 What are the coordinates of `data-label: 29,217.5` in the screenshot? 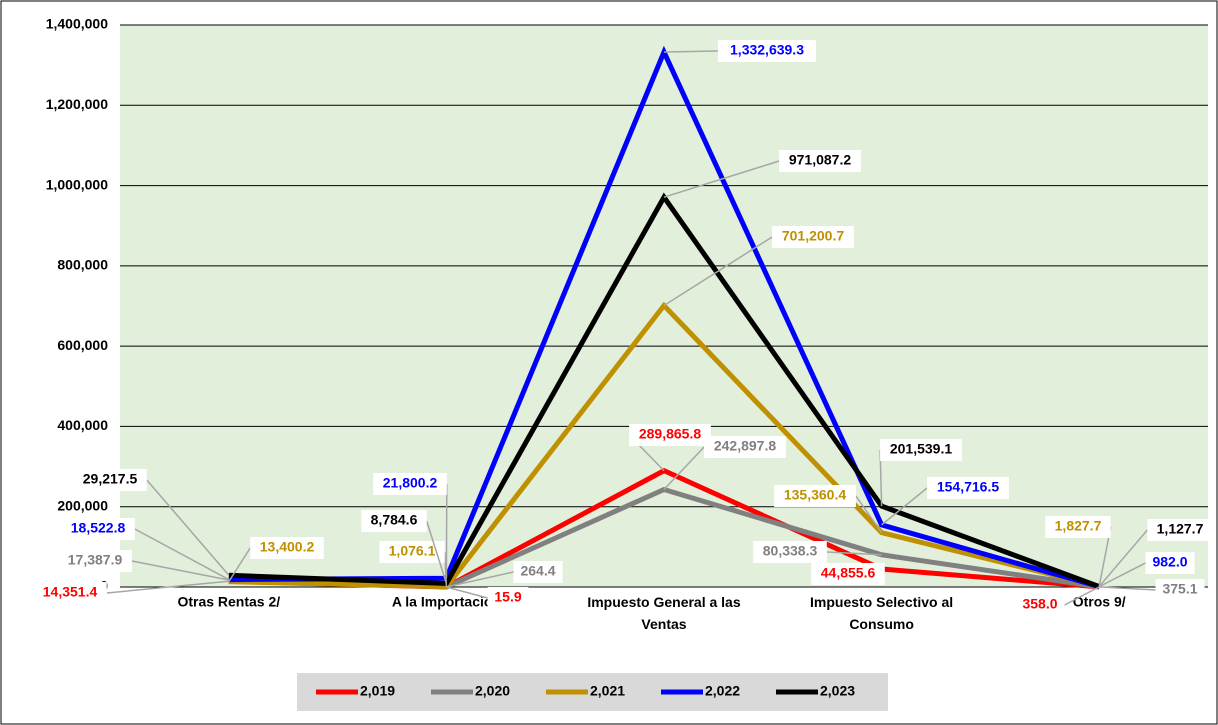 It's located at (110, 479).